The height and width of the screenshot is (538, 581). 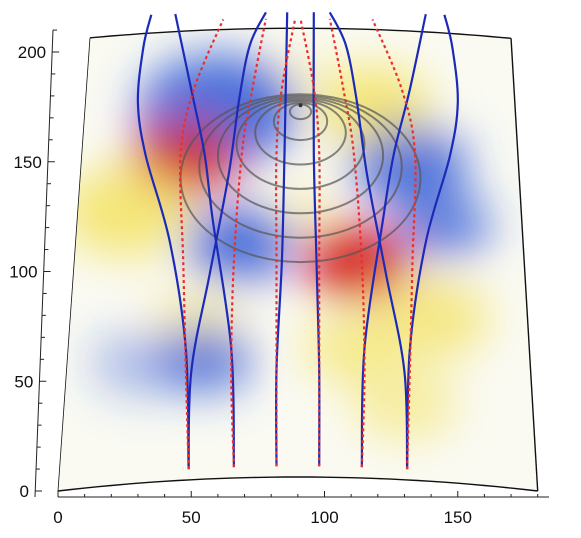 I want to click on sheet-top-edge, so click(x=300, y=33).